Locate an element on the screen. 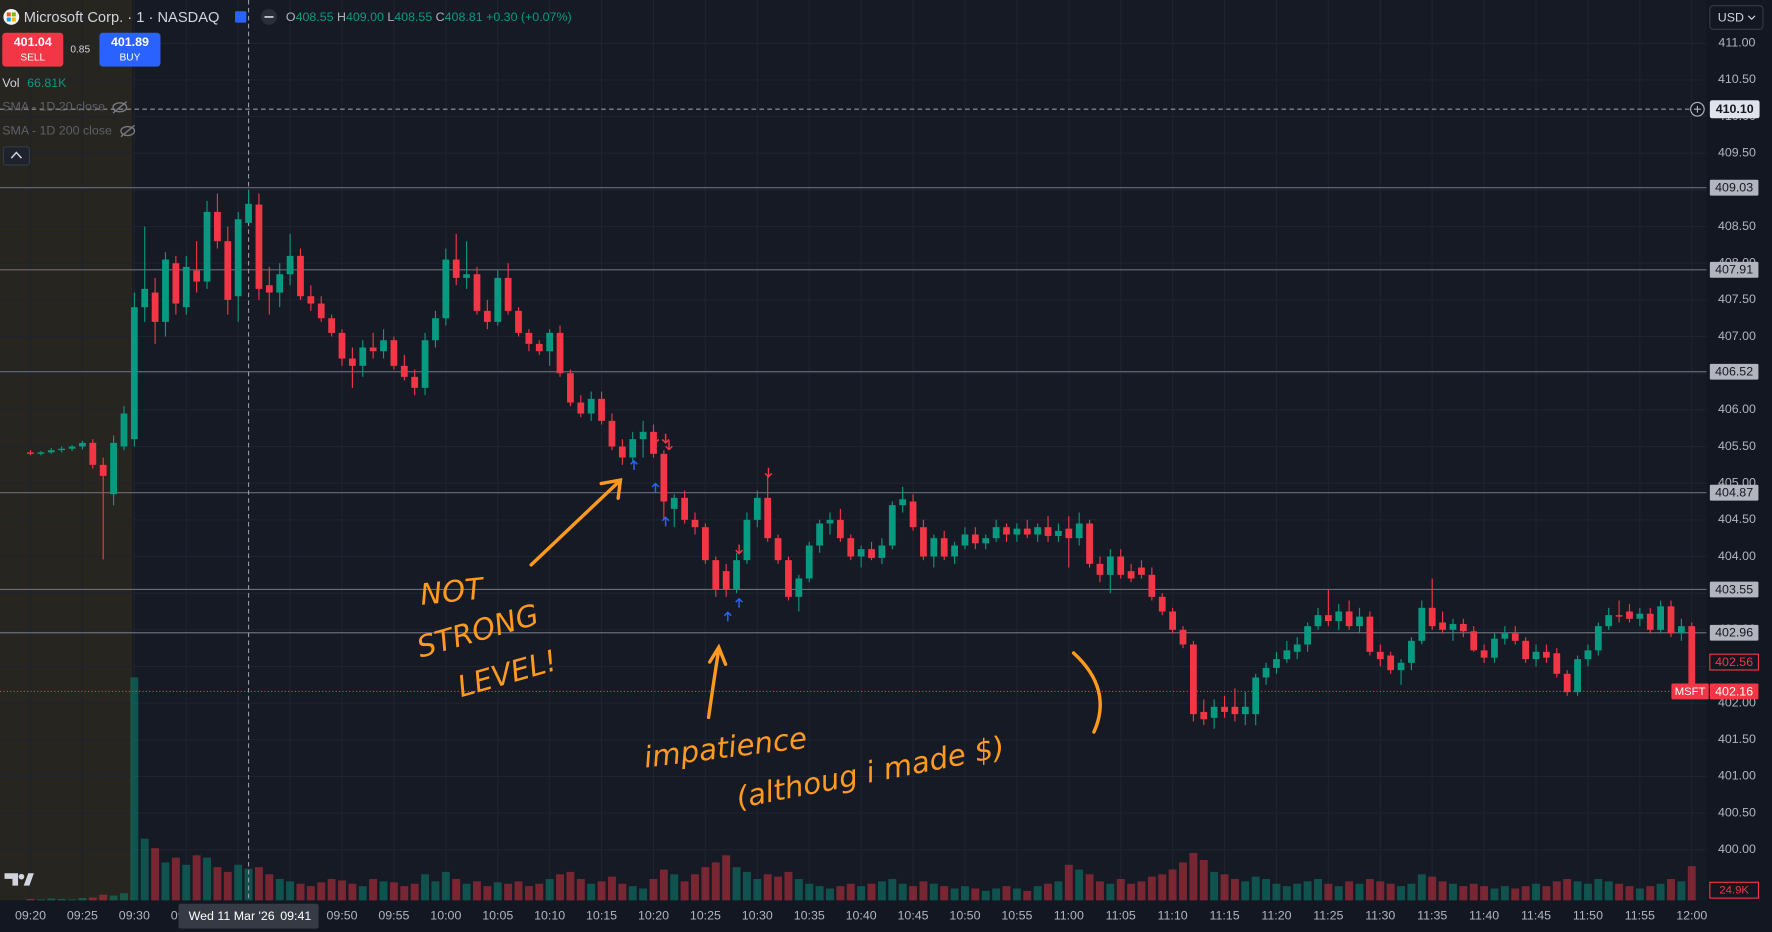 This screenshot has width=1772, height=932. logo-square is located at coordinates (13, 19).